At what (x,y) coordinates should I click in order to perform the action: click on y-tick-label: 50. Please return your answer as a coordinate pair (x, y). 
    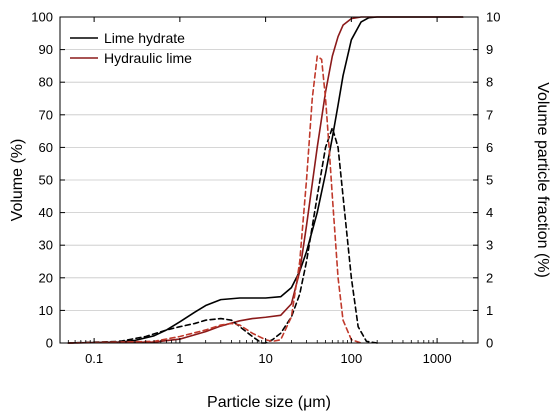
    Looking at the image, I should click on (46, 180).